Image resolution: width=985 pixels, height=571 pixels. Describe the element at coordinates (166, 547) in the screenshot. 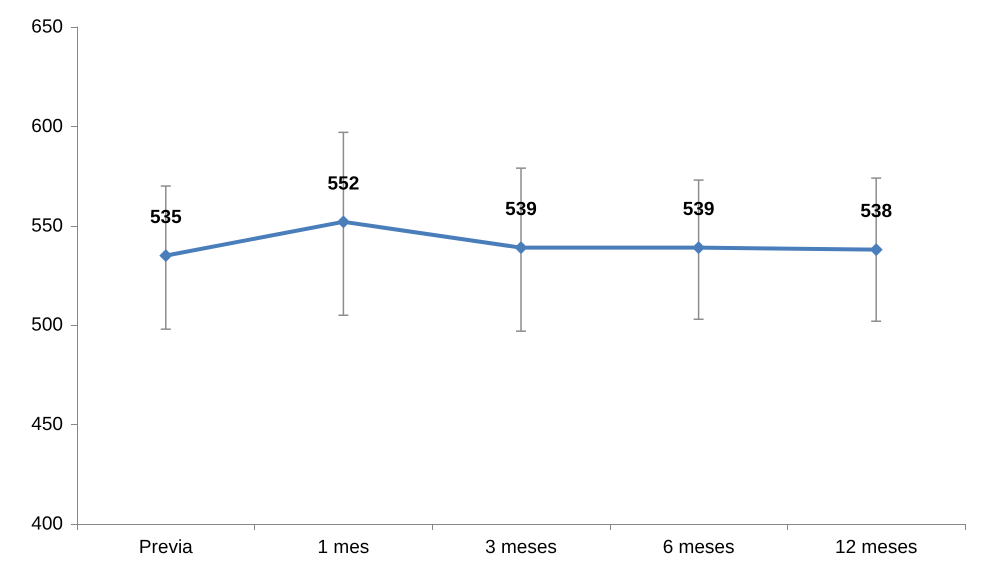

I see `x-tick-label: Previa` at that location.